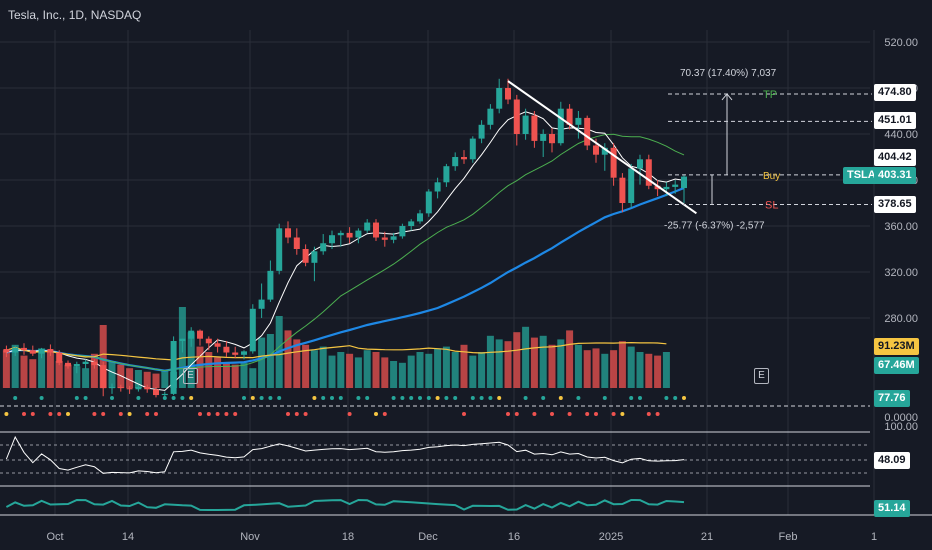 This screenshot has height=550, width=932. What do you see at coordinates (895, 157) in the screenshot?
I see `price-badge-entry: 404.42` at bounding box center [895, 157].